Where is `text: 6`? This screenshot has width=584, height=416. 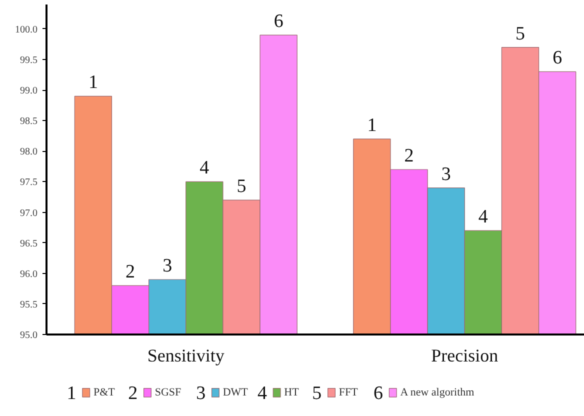
text: 6 is located at coordinates (379, 393).